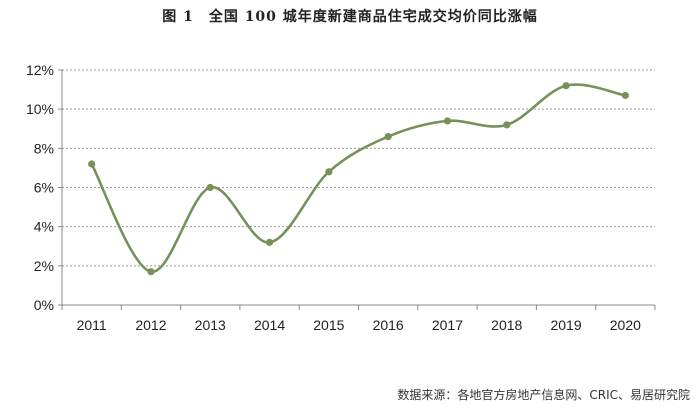  I want to click on y-tick-label: 6%, so click(44, 188).